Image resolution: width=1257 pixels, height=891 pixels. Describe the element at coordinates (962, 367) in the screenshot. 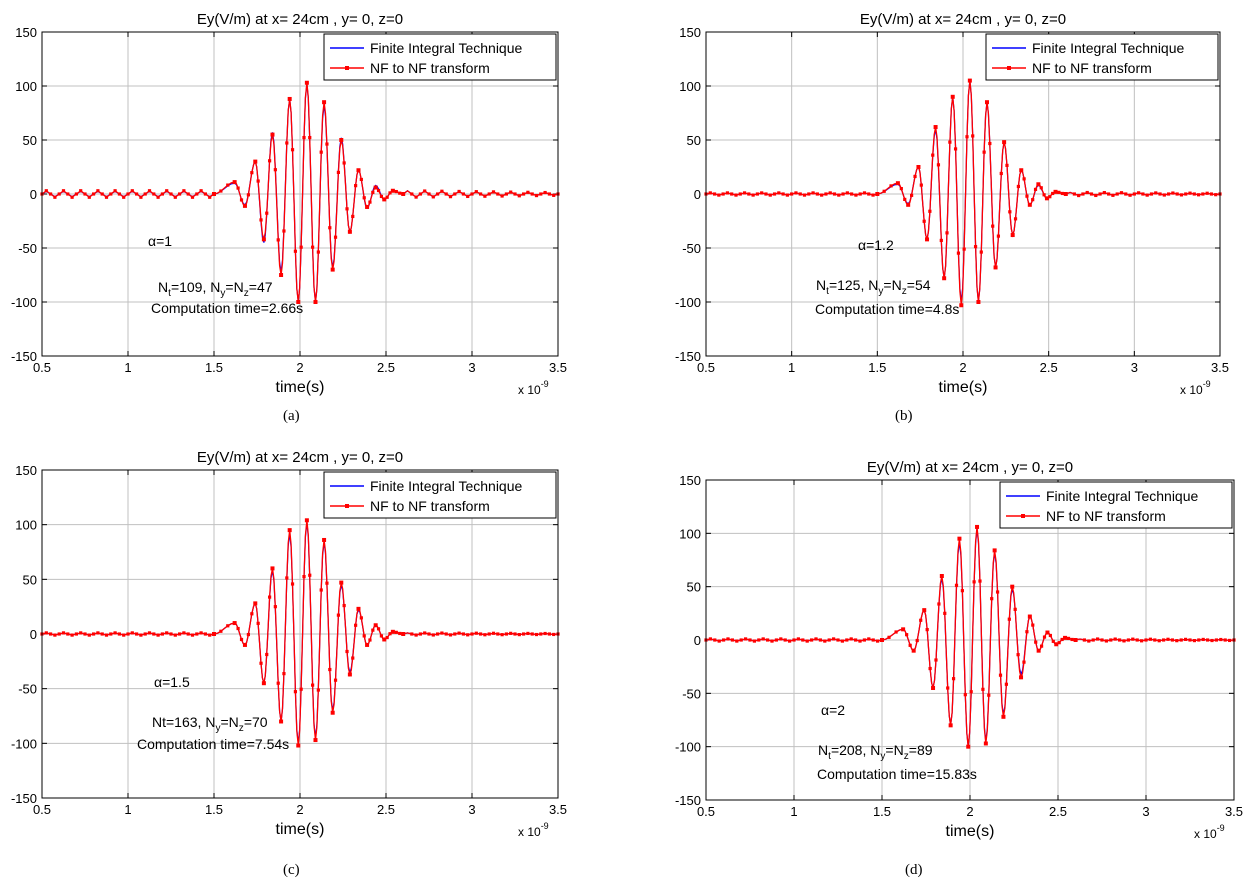

I see `x-tick-label-b: 2` at that location.